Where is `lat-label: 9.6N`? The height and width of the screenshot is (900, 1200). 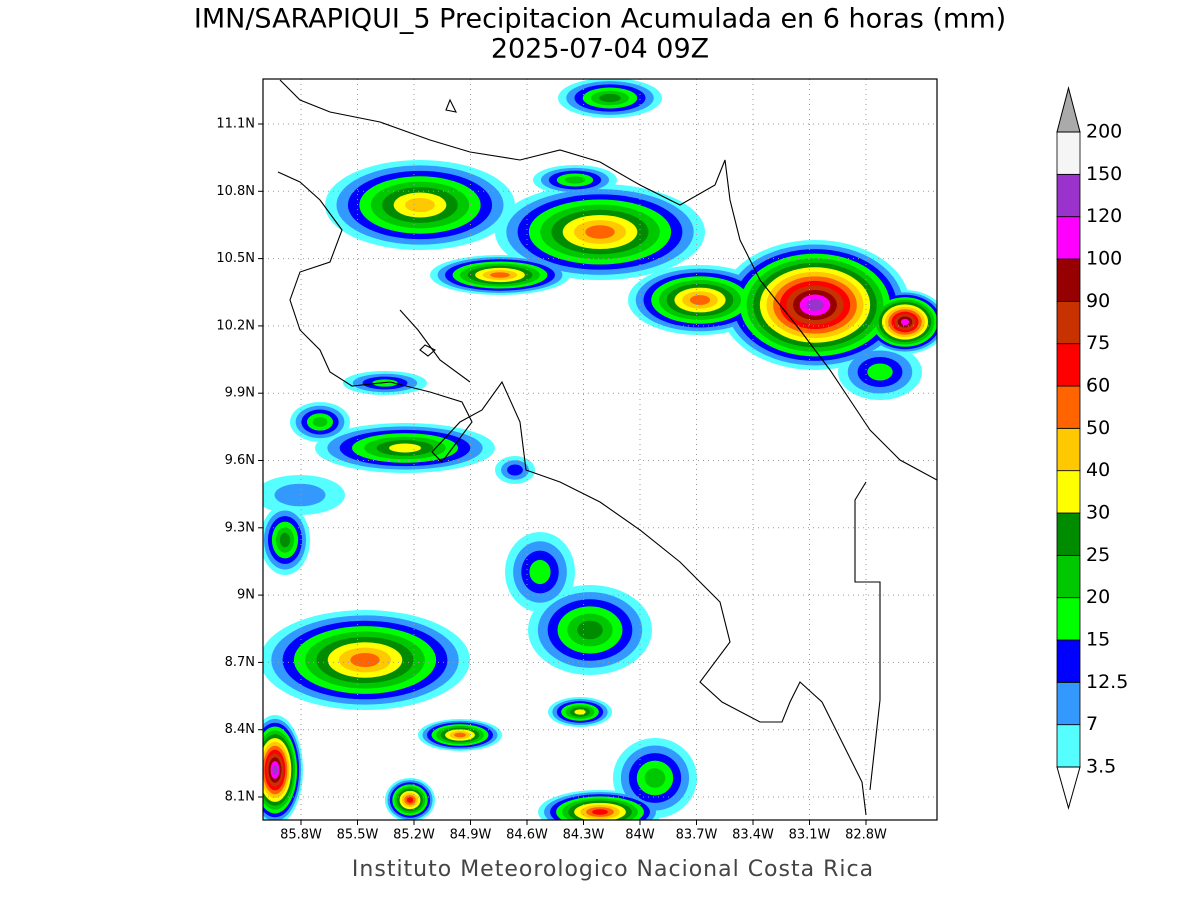
lat-label: 9.6N is located at coordinates (240, 460).